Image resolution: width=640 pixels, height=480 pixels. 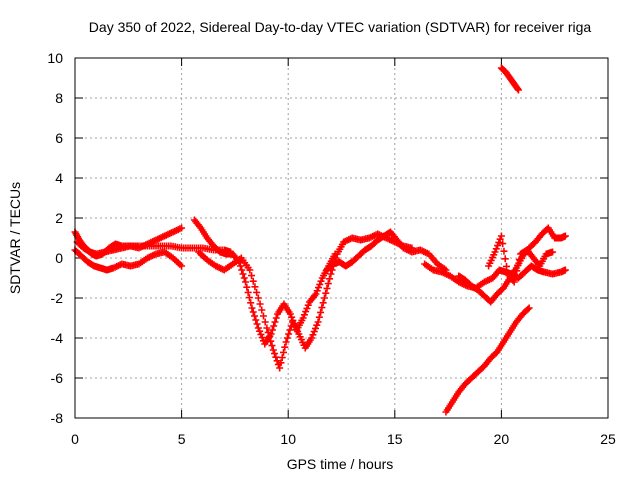 What do you see at coordinates (59, 138) in the screenshot?
I see `y-tick-label: 6` at bounding box center [59, 138].